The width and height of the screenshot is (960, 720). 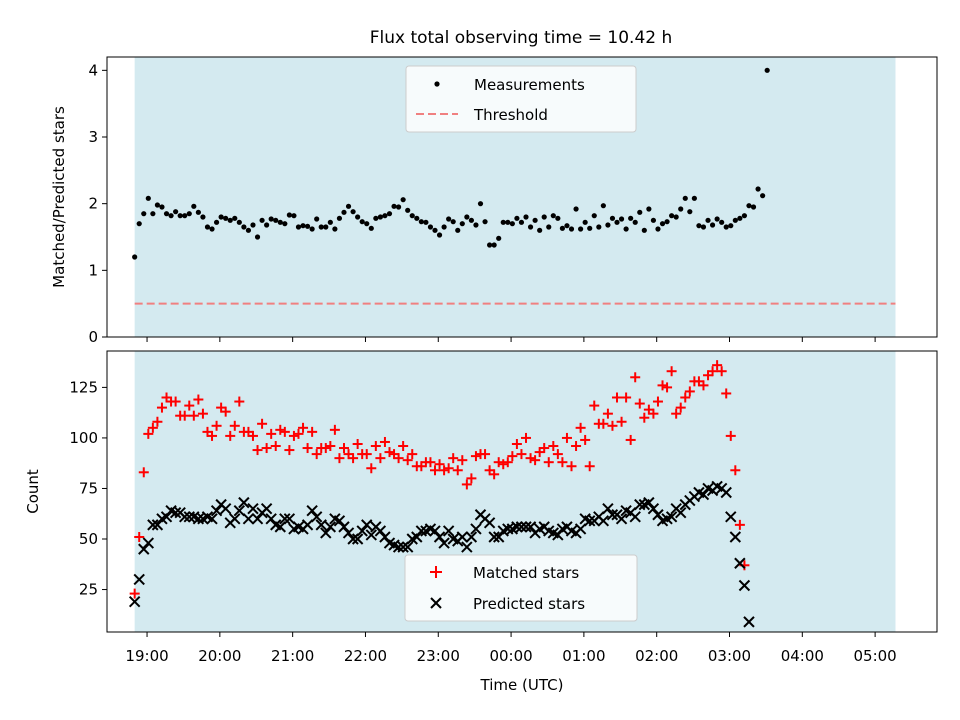 I want to click on legend: Matched stars Predicted stars, so click(x=521, y=588).